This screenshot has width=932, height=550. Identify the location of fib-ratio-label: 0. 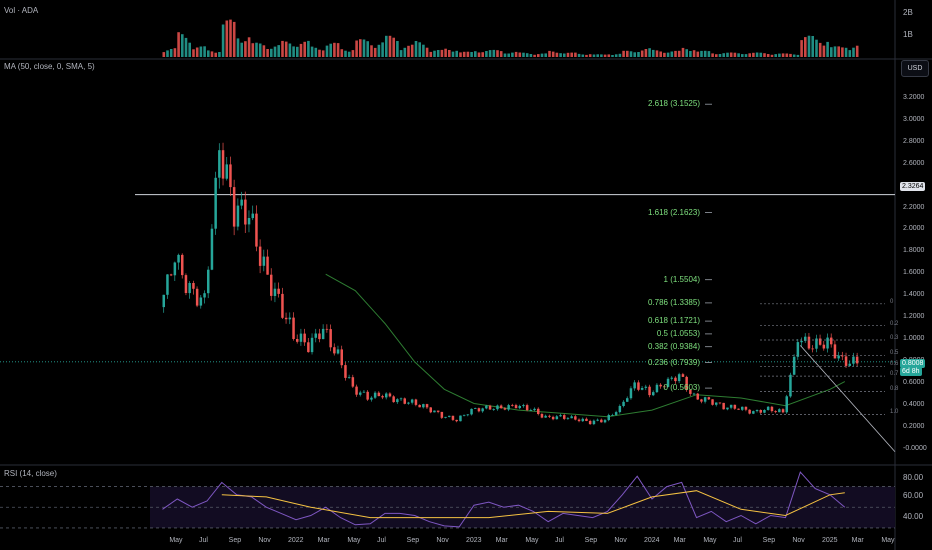
(892, 301).